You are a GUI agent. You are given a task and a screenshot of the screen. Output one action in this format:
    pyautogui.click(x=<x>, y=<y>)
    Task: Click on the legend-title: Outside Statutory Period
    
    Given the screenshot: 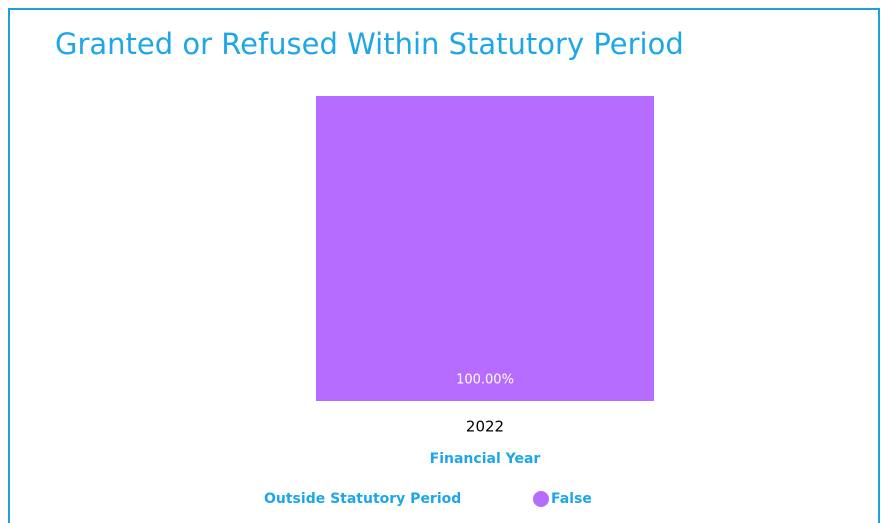 What is the action you would take?
    pyautogui.click(x=362, y=499)
    